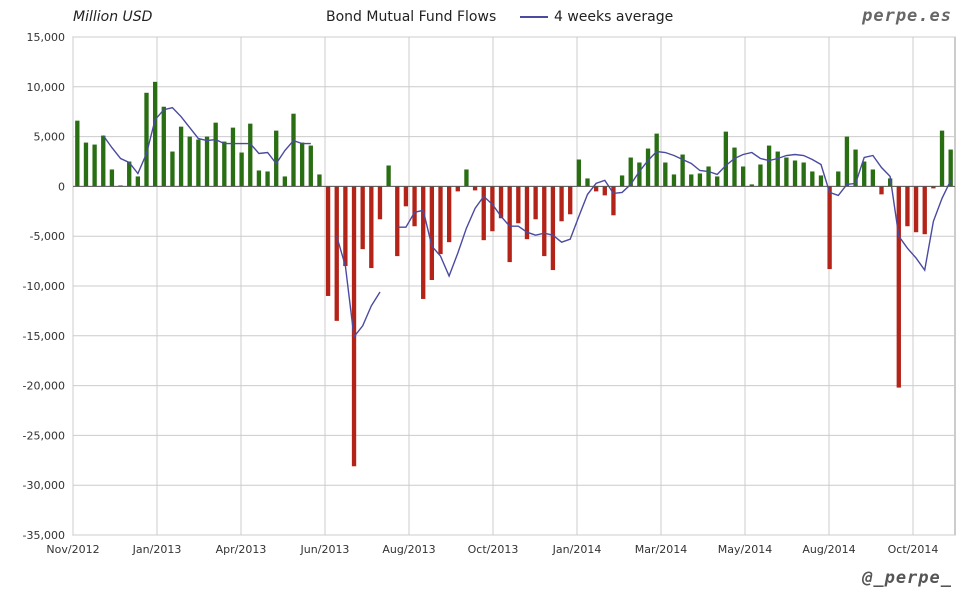  What do you see at coordinates (157, 549) in the screenshot?
I see `x-tick-label: Jan/2013` at bounding box center [157, 549].